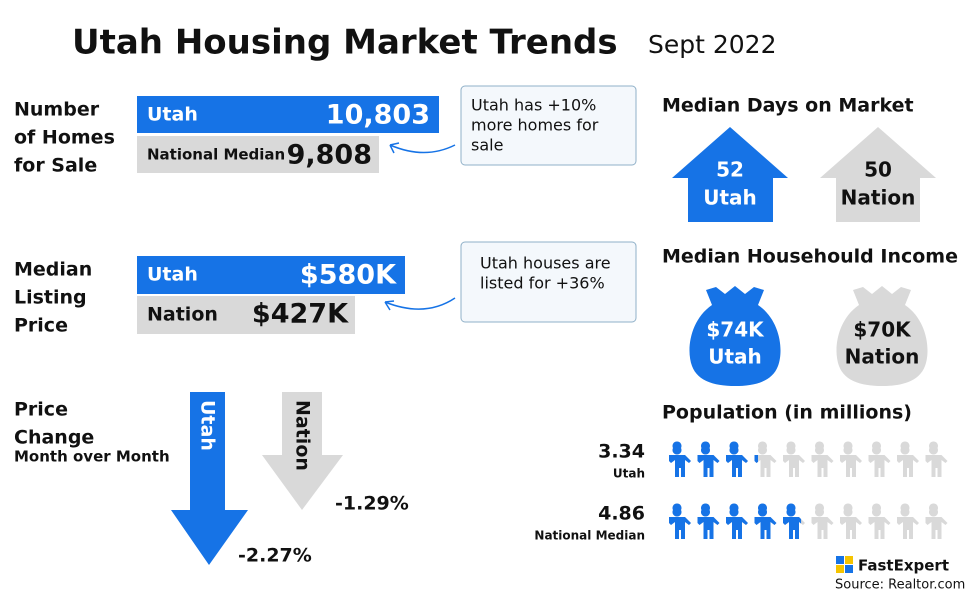  What do you see at coordinates (629, 474) in the screenshot?
I see `population-label: Utah` at bounding box center [629, 474].